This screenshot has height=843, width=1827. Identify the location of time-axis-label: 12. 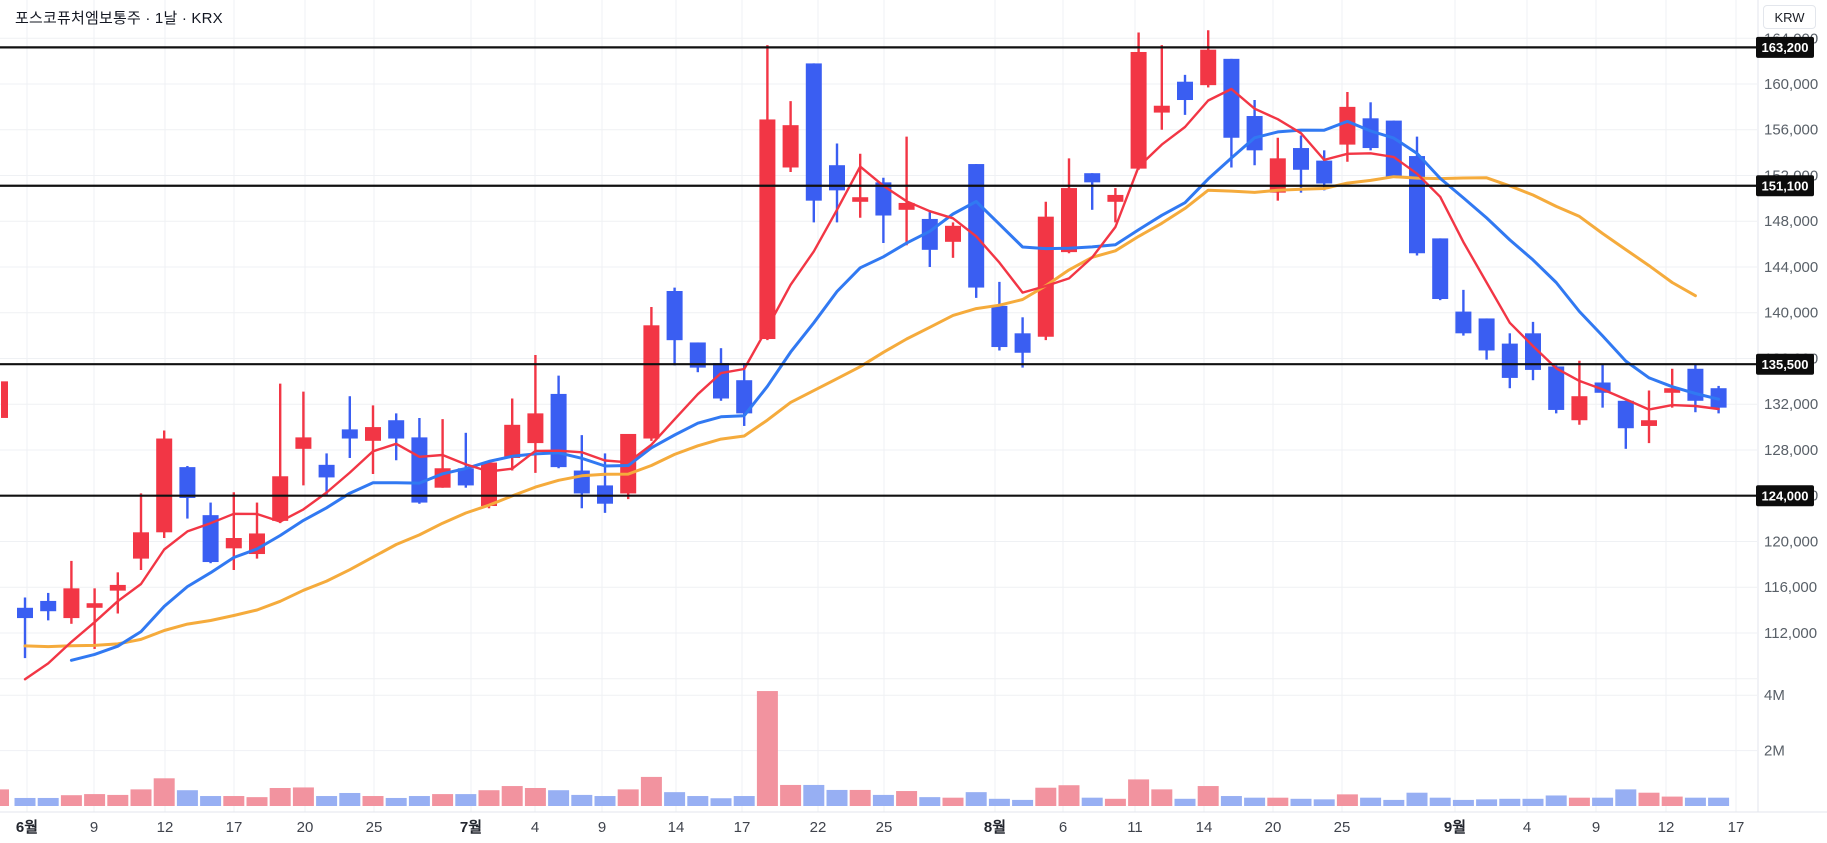
(1666, 827).